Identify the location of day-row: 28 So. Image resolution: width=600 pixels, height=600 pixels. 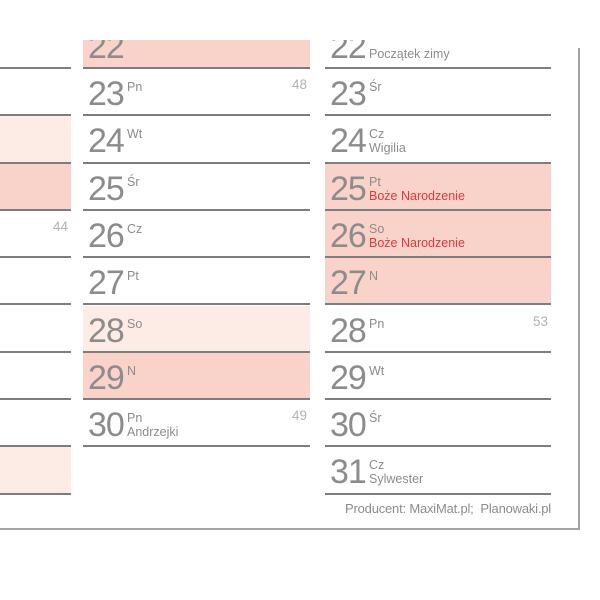
(196, 329).